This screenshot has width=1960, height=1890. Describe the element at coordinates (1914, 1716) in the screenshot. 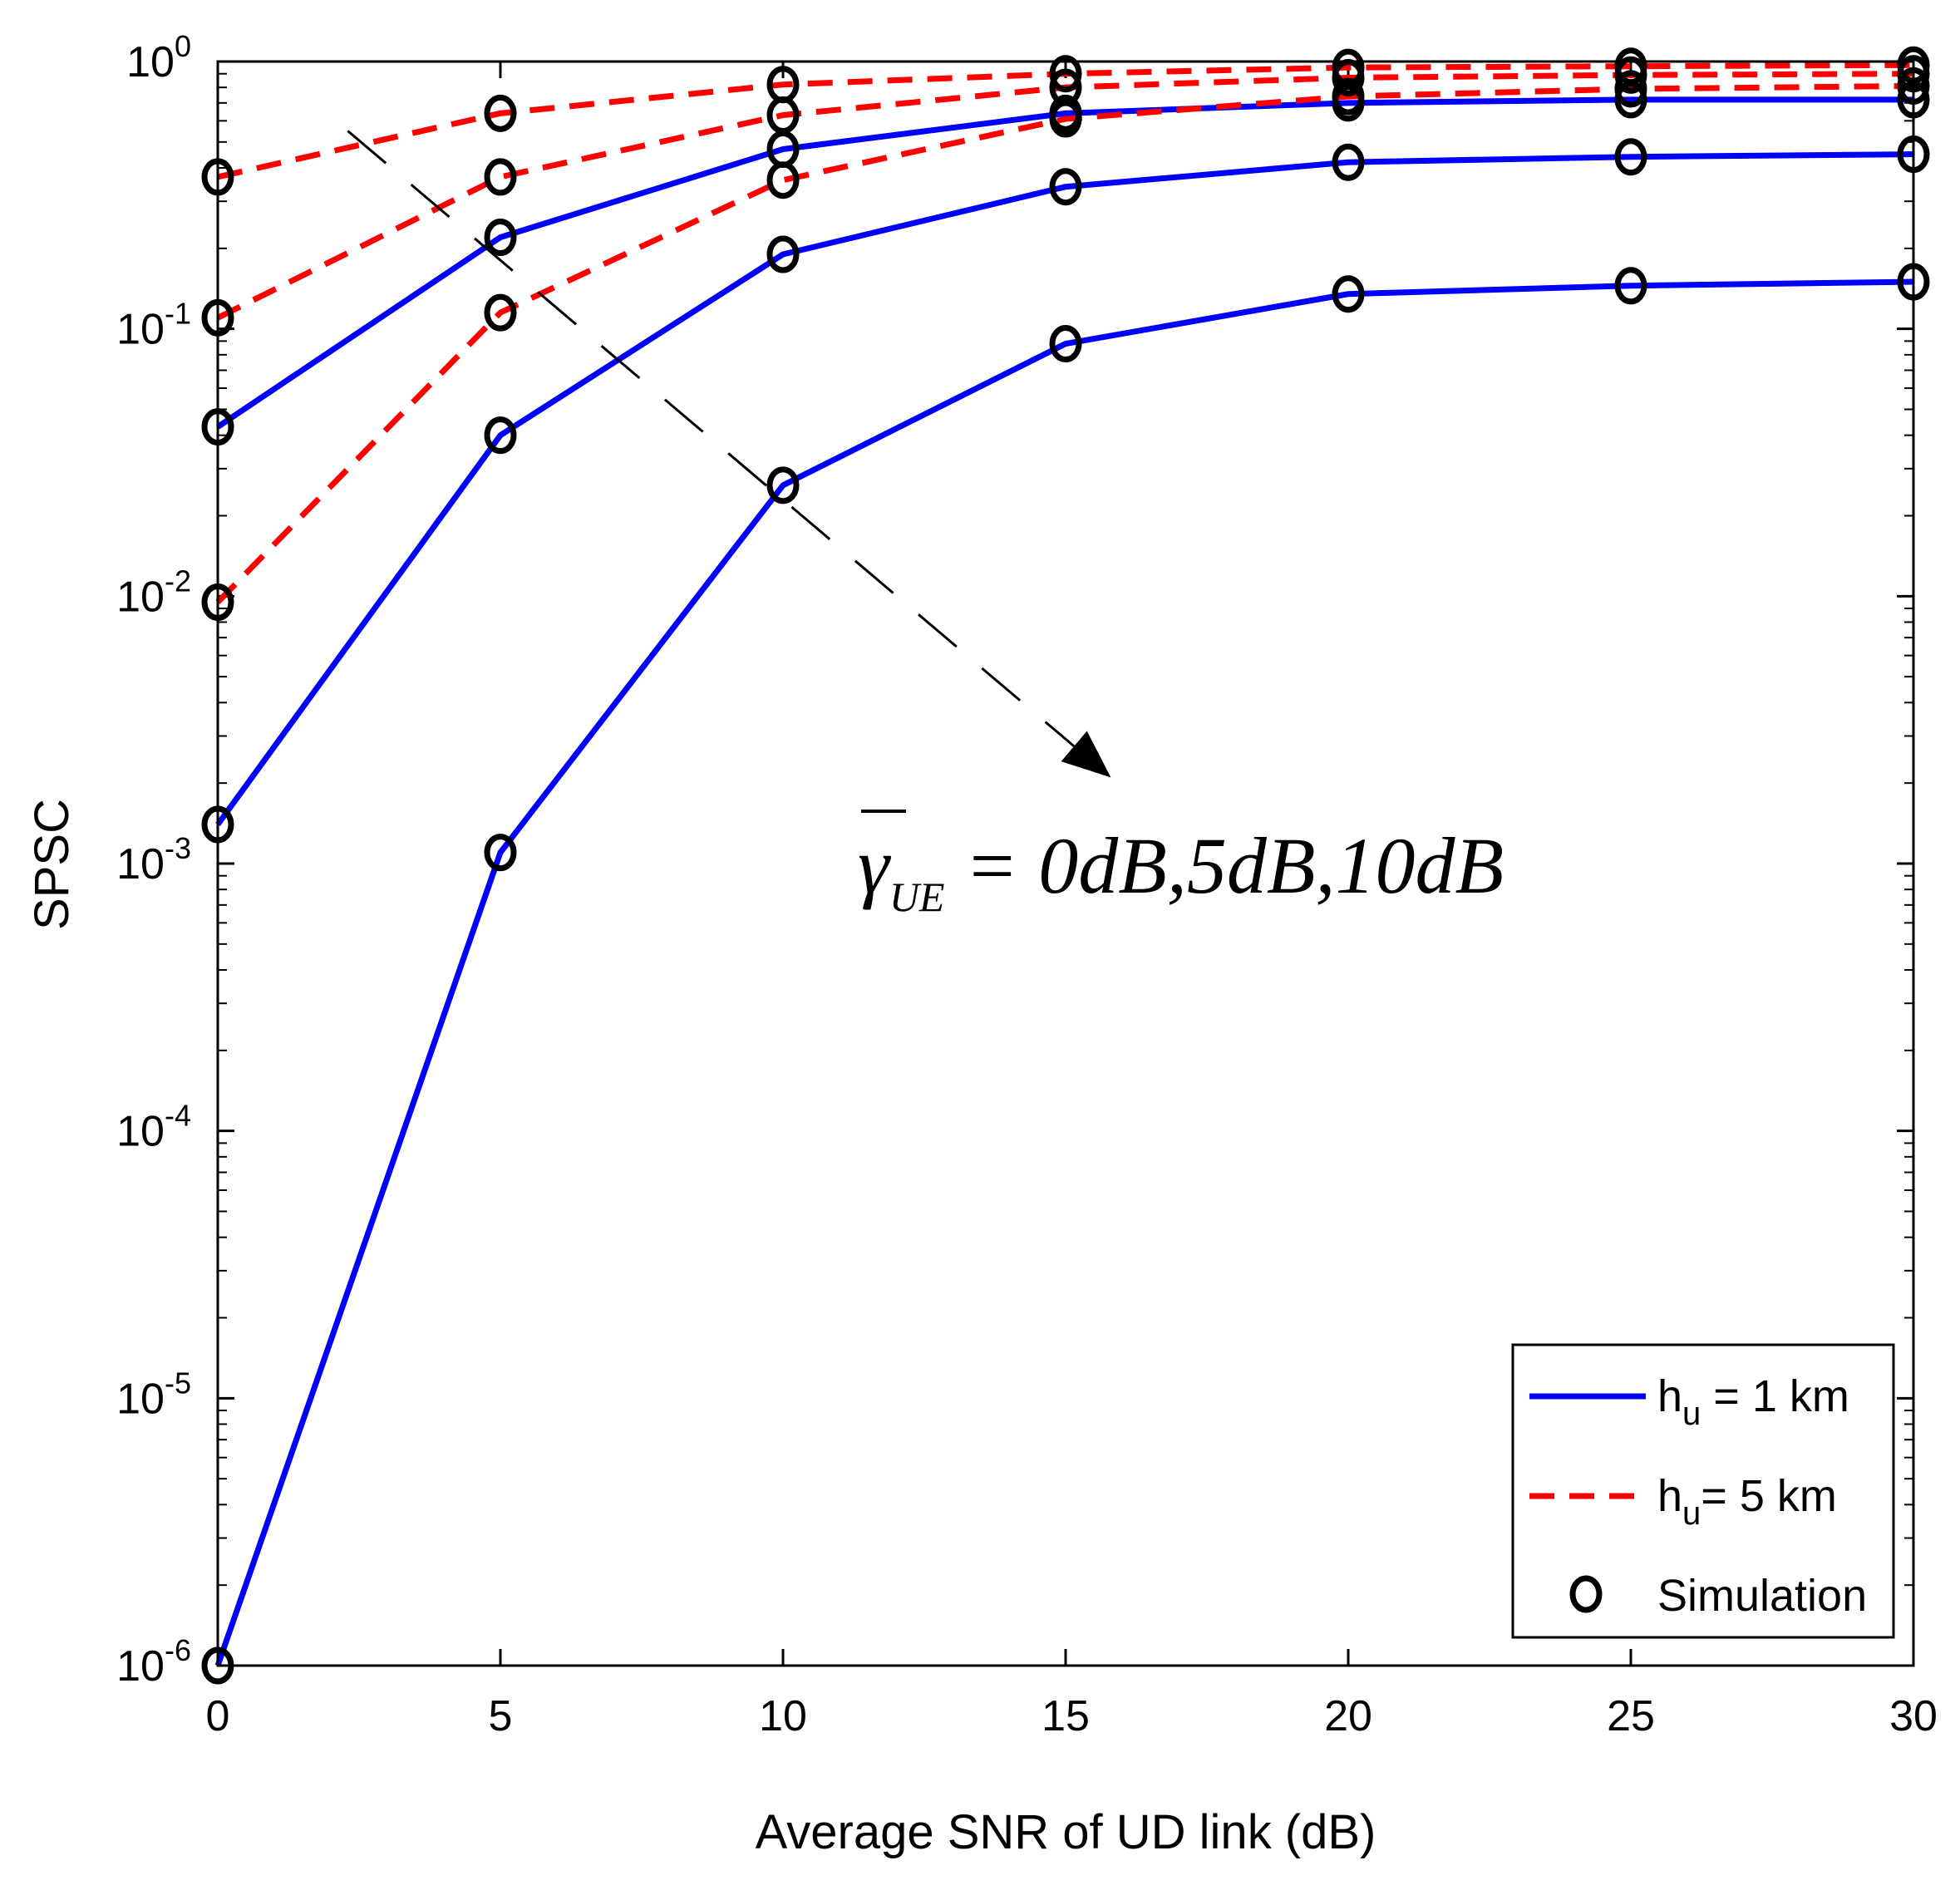

I see `x-tick-label: 30` at that location.